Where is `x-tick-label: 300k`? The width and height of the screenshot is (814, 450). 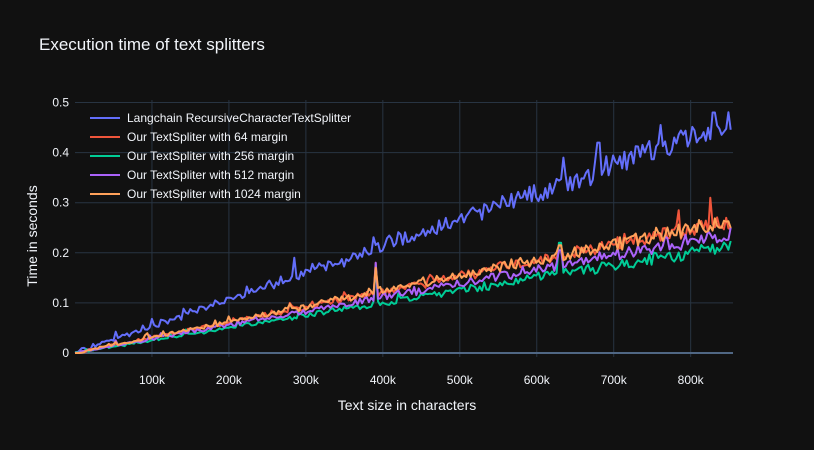
x-tick-label: 300k is located at coordinates (306, 380).